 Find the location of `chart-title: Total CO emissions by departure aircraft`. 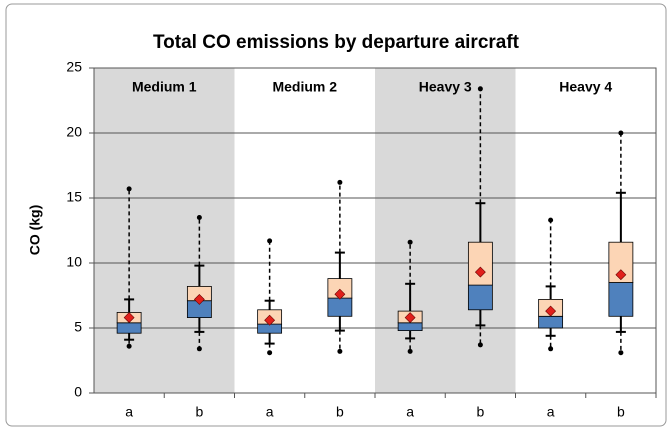

chart-title: Total CO emissions by departure aircraft is located at coordinates (336, 42).